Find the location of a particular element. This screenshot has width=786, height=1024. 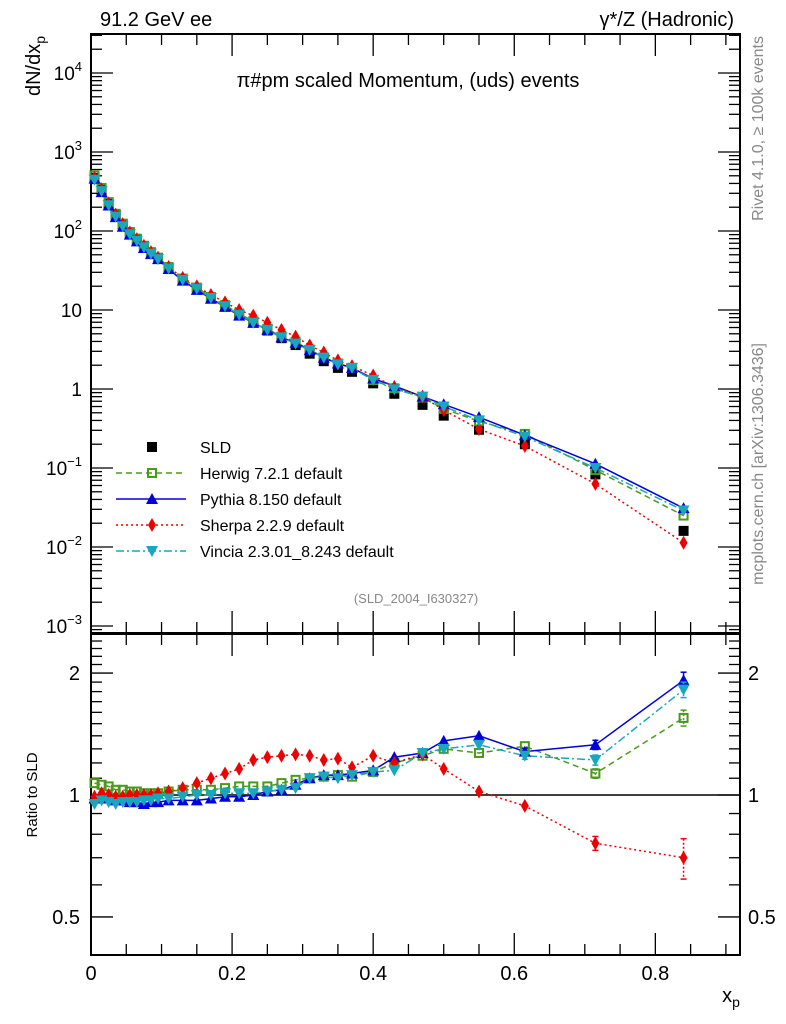

ratio-y-tick-label-left: 0.5 is located at coordinates (66, 918).